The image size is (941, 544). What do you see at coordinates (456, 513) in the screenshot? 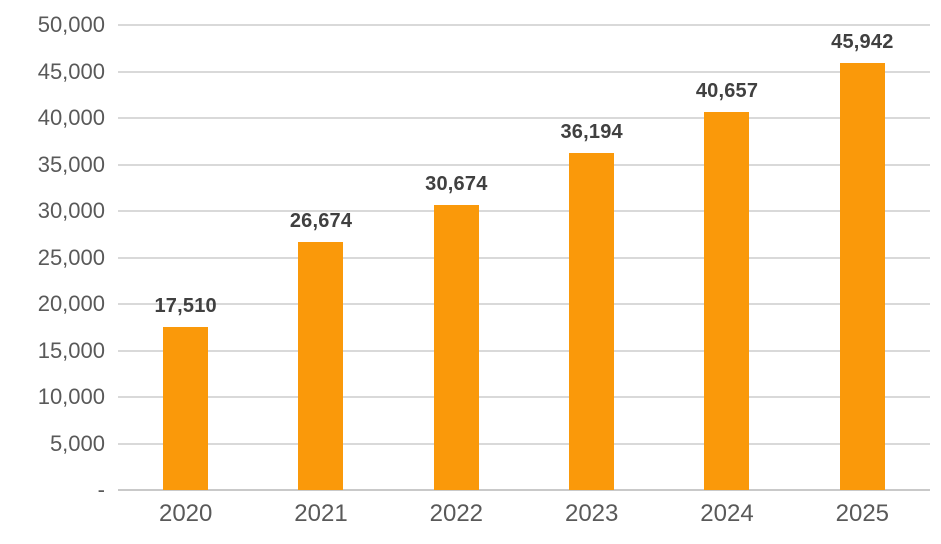
I see `x-tick-label: 2022` at bounding box center [456, 513].